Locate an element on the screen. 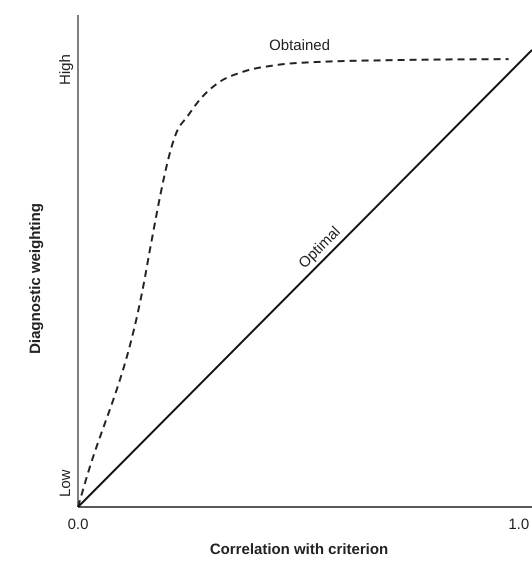 This screenshot has width=532, height=564. x-axis-title: Correlation with criterion is located at coordinates (299, 549).